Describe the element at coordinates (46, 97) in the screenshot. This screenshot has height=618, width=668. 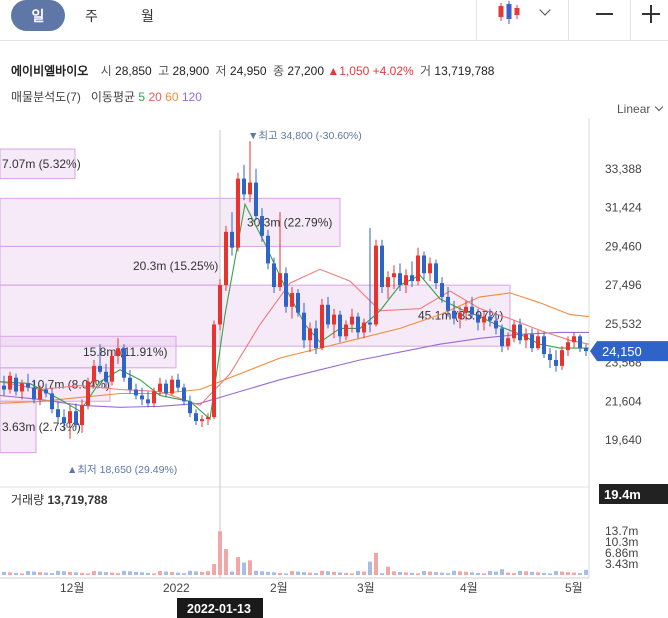
I see `volume-profile-indicator: 매물분석도(7)` at that location.